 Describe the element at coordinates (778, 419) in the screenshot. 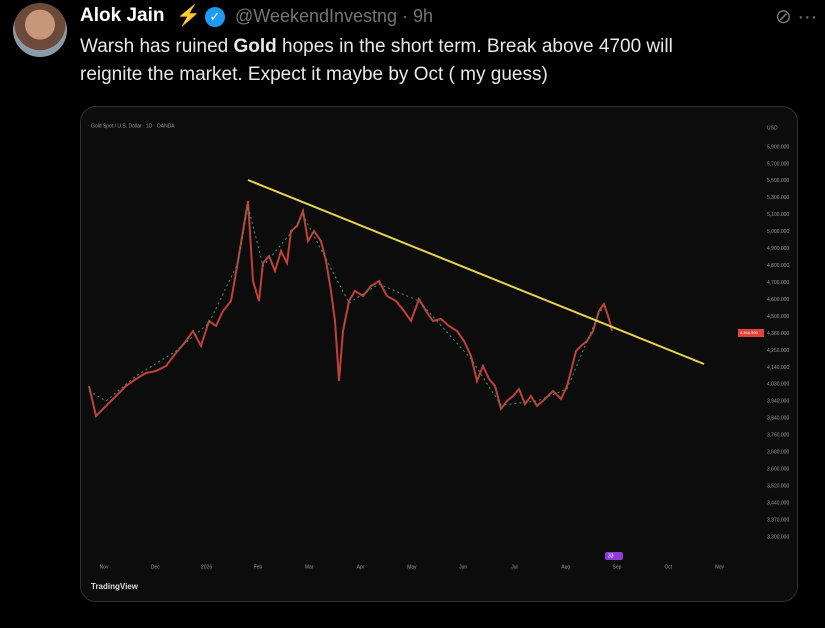

I see `price-label: 3,840.000` at that location.